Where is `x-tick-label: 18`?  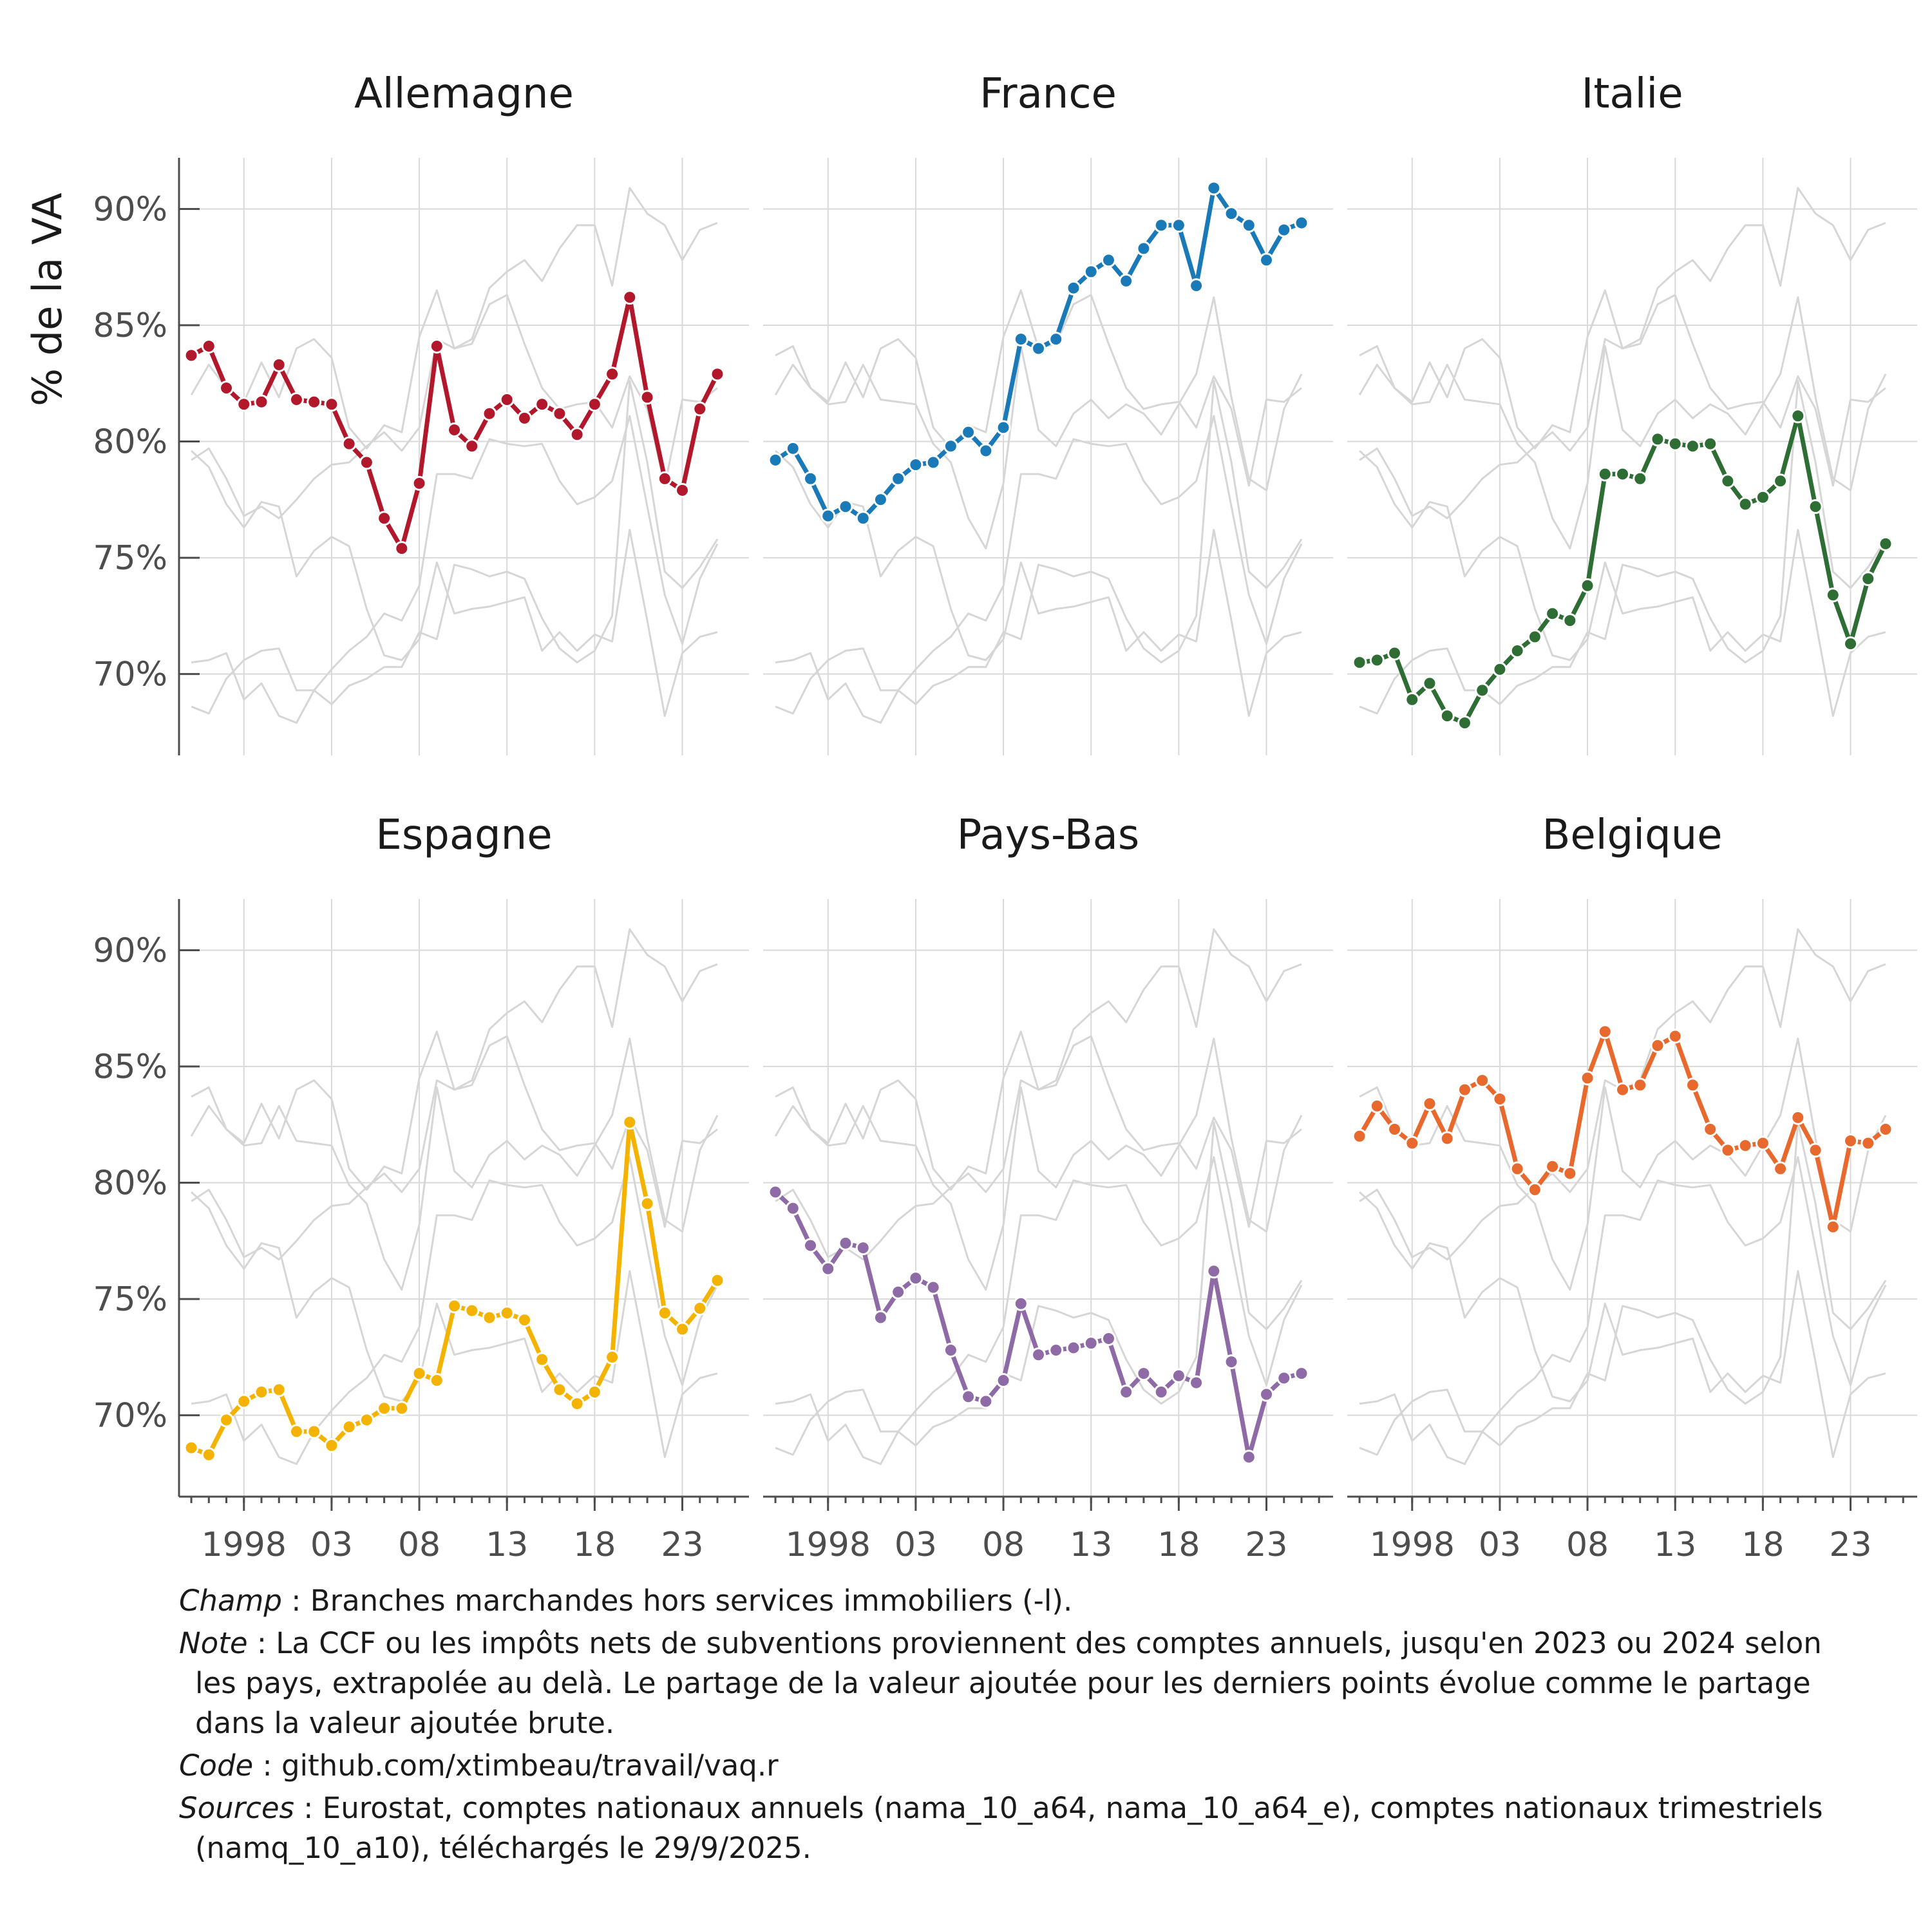
x-tick-label: 18 is located at coordinates (1178, 1545).